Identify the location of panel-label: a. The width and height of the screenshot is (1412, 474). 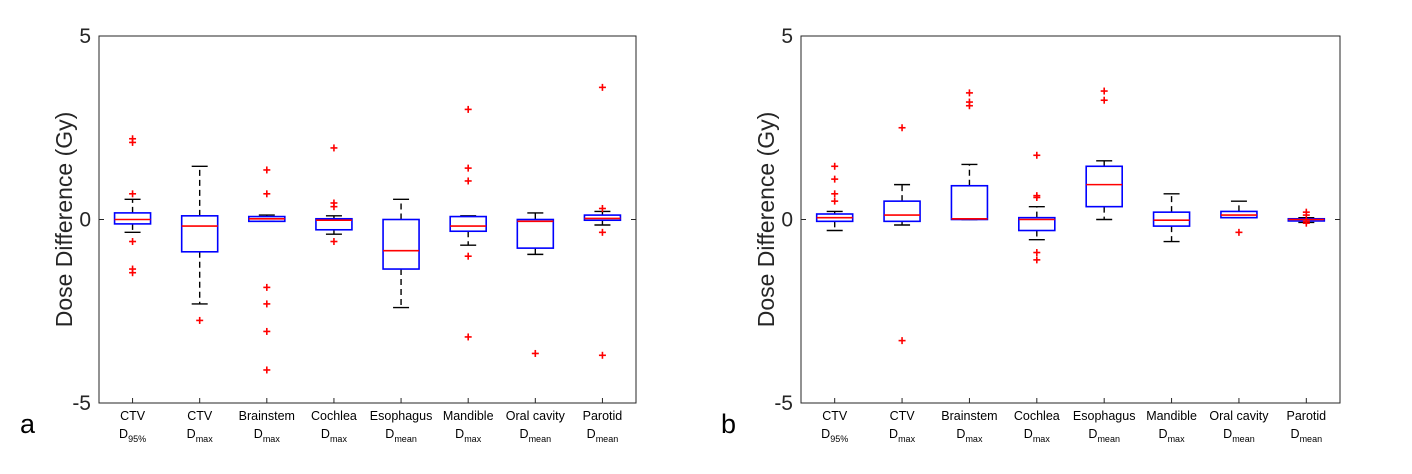
(28, 424).